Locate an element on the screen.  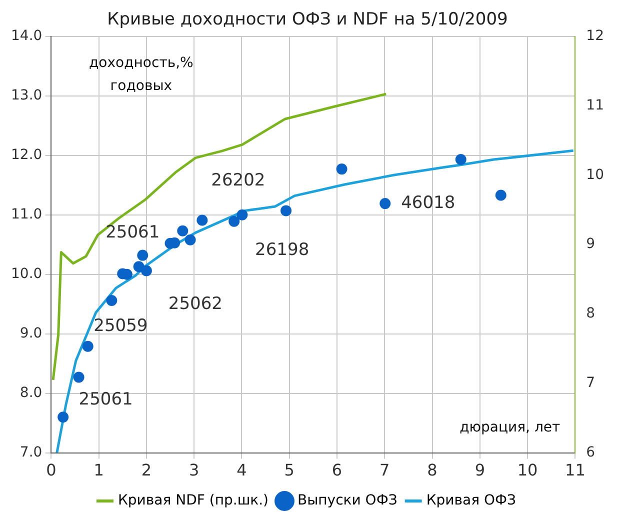
chart-title: Кривые доходности ОФЗ и NDF на 5/10/2009 is located at coordinates (307, 20).